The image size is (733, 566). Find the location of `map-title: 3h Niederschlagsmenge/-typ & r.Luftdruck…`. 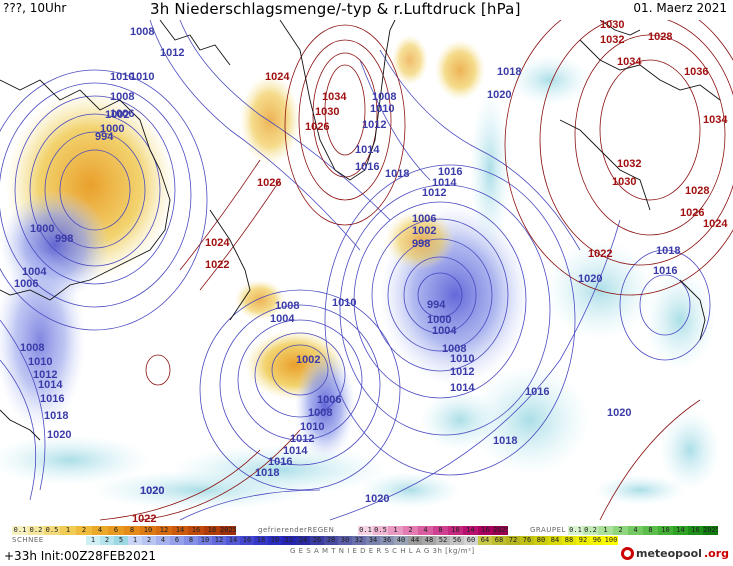

map-title: 3h Niederschlagsmenge/-typ & r.Luftdruck… is located at coordinates (335, 9).